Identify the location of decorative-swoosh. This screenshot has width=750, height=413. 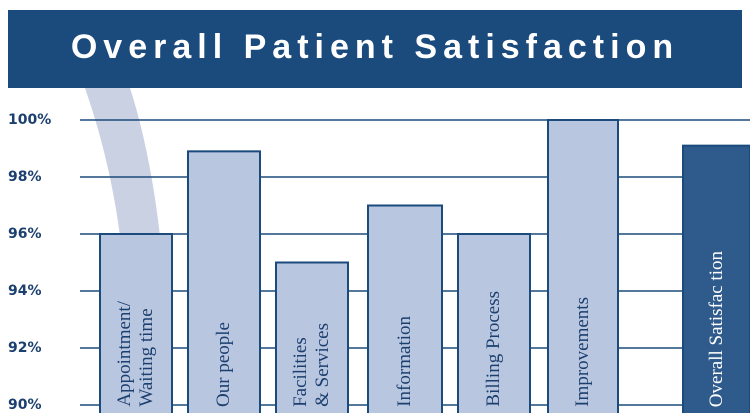
(122, 162).